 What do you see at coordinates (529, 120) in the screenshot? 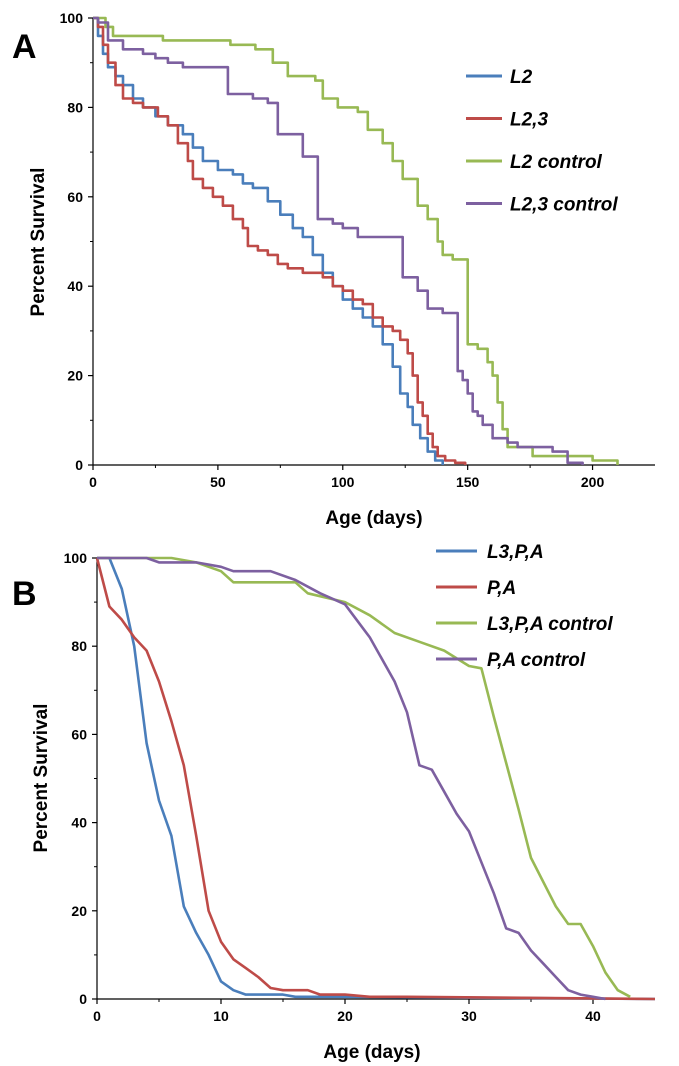
I see `legend-label-l2-3: L2,3` at bounding box center [529, 120].